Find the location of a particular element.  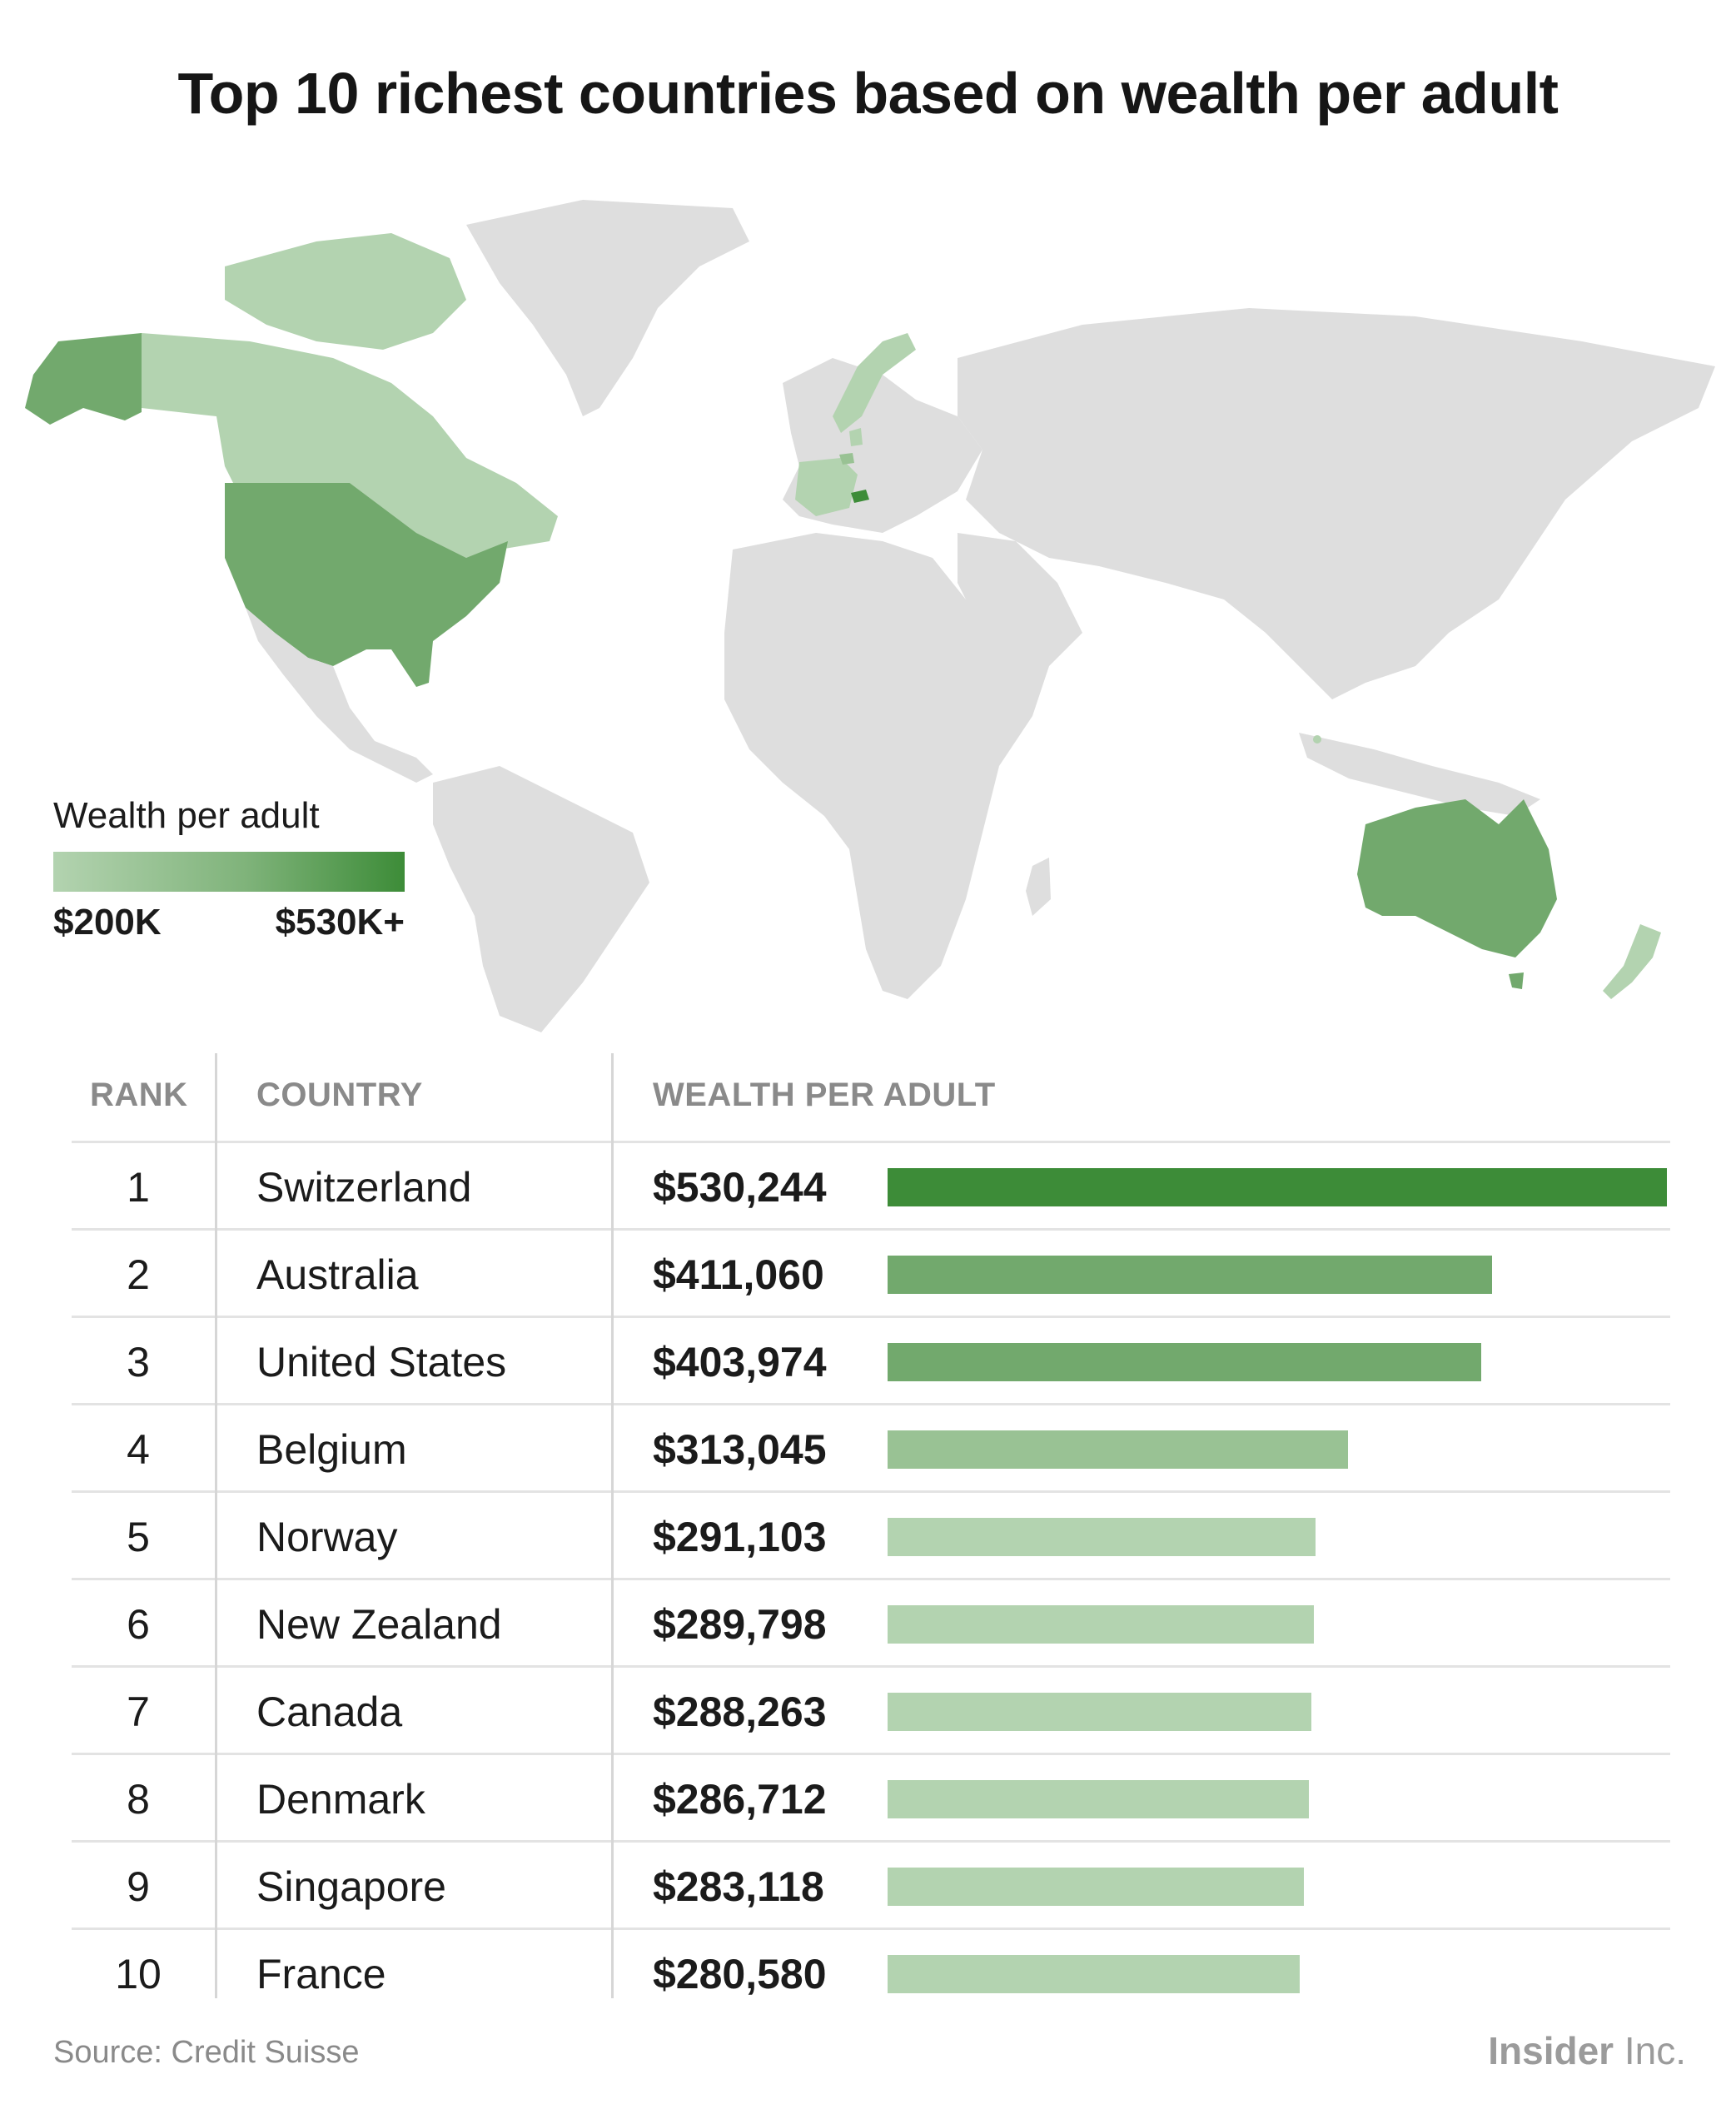

map-singapore is located at coordinates (1317, 739).